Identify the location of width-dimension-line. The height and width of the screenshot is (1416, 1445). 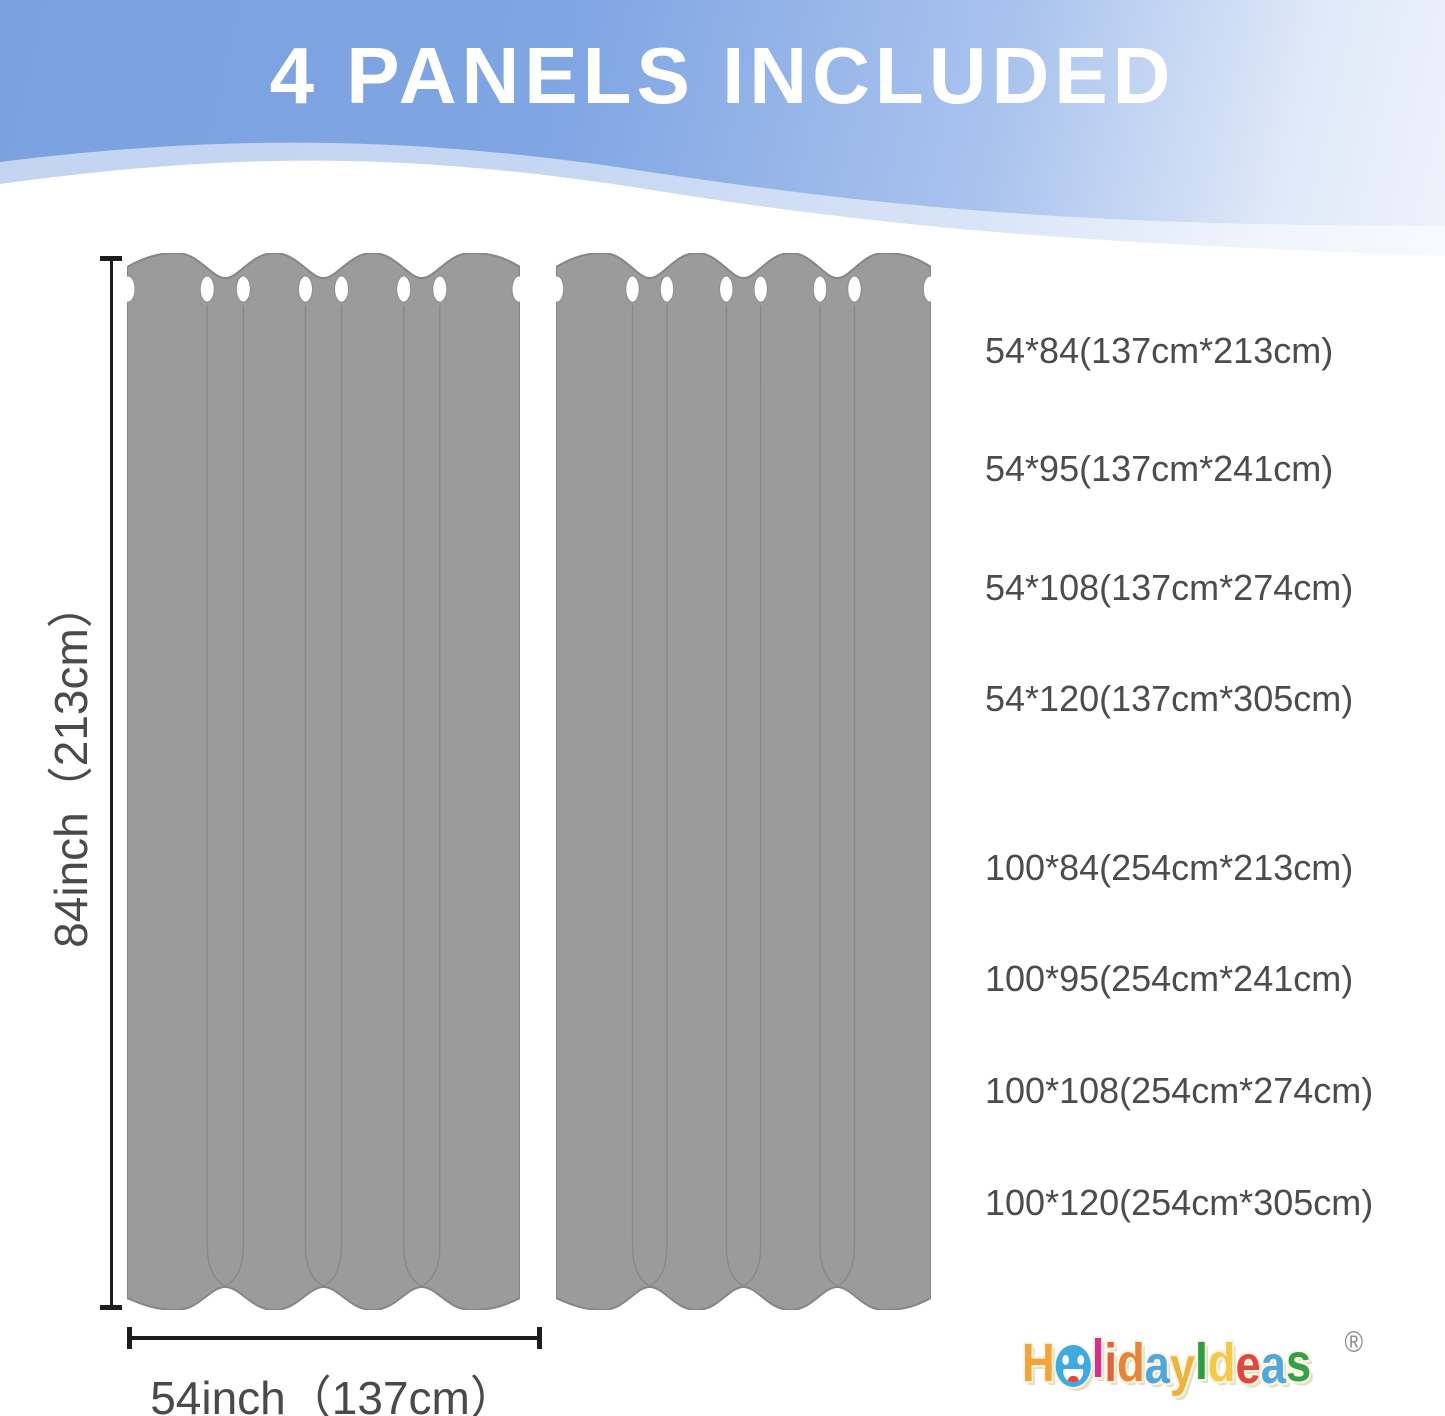
(334, 1338).